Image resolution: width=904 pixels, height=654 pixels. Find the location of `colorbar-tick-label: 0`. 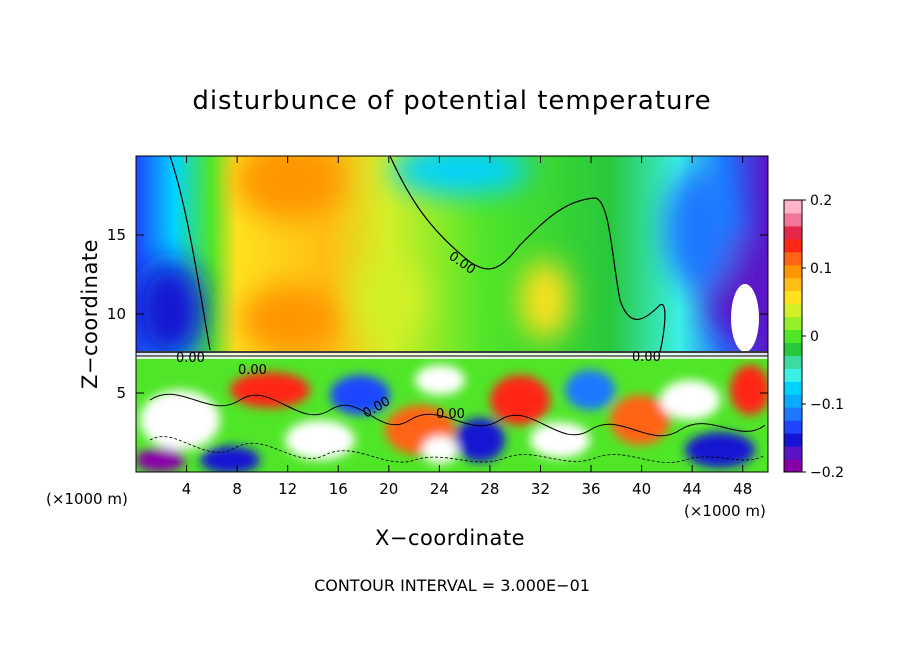

colorbar-tick-label: 0 is located at coordinates (814, 337).